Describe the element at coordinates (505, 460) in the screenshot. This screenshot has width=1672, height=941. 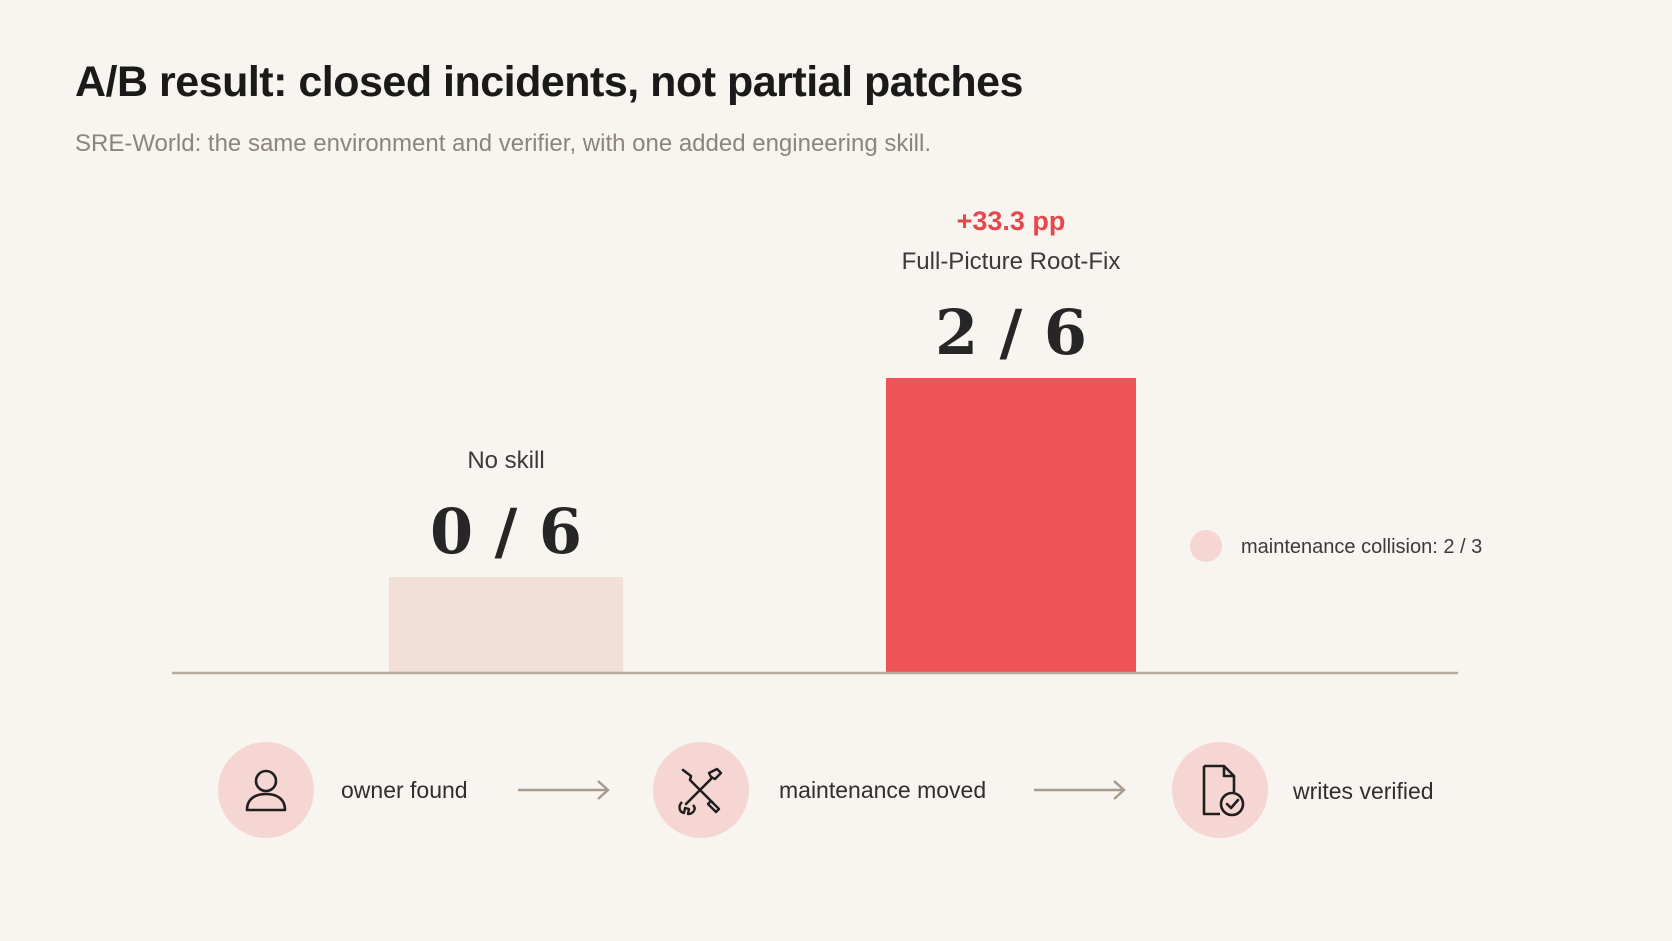
I see `bar-category-label: No skill` at that location.